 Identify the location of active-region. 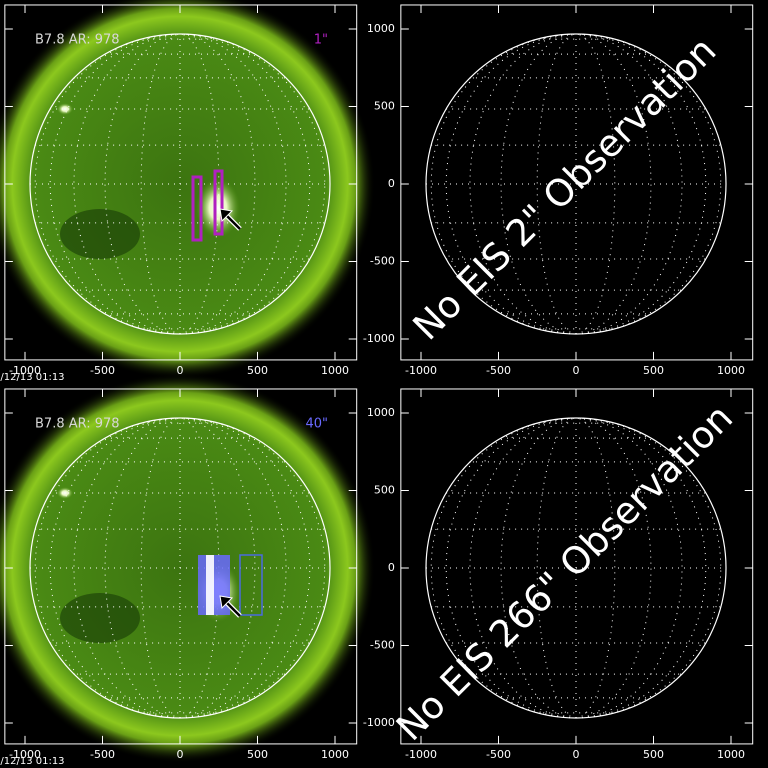
(218, 208).